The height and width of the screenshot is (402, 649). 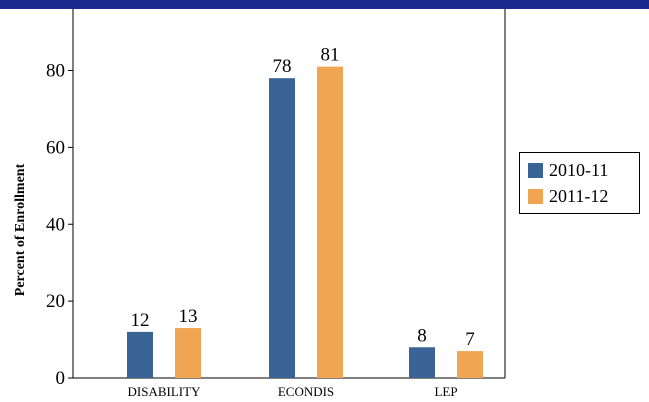 I want to click on data-label-econdis-2011-12: 81, so click(x=330, y=55).